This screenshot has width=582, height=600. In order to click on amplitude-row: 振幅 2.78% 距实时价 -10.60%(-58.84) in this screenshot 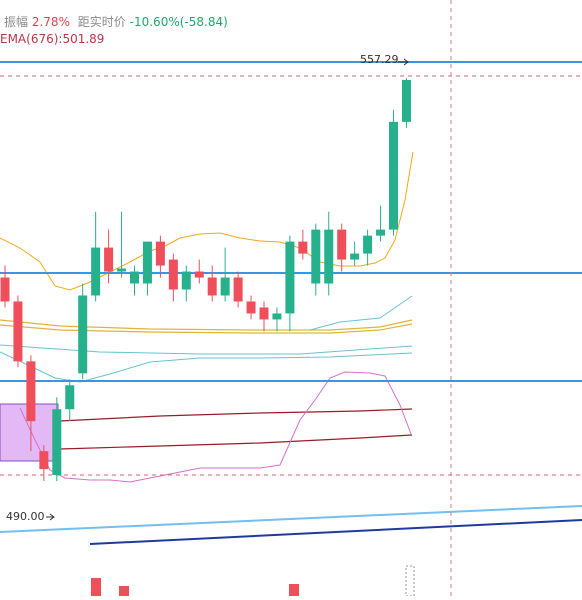, I will do `click(116, 21)`.